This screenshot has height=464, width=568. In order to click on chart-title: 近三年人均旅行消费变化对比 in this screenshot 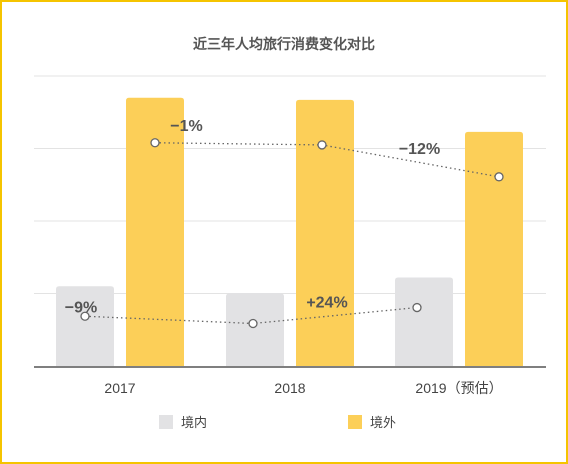, I will do `click(284, 44)`.